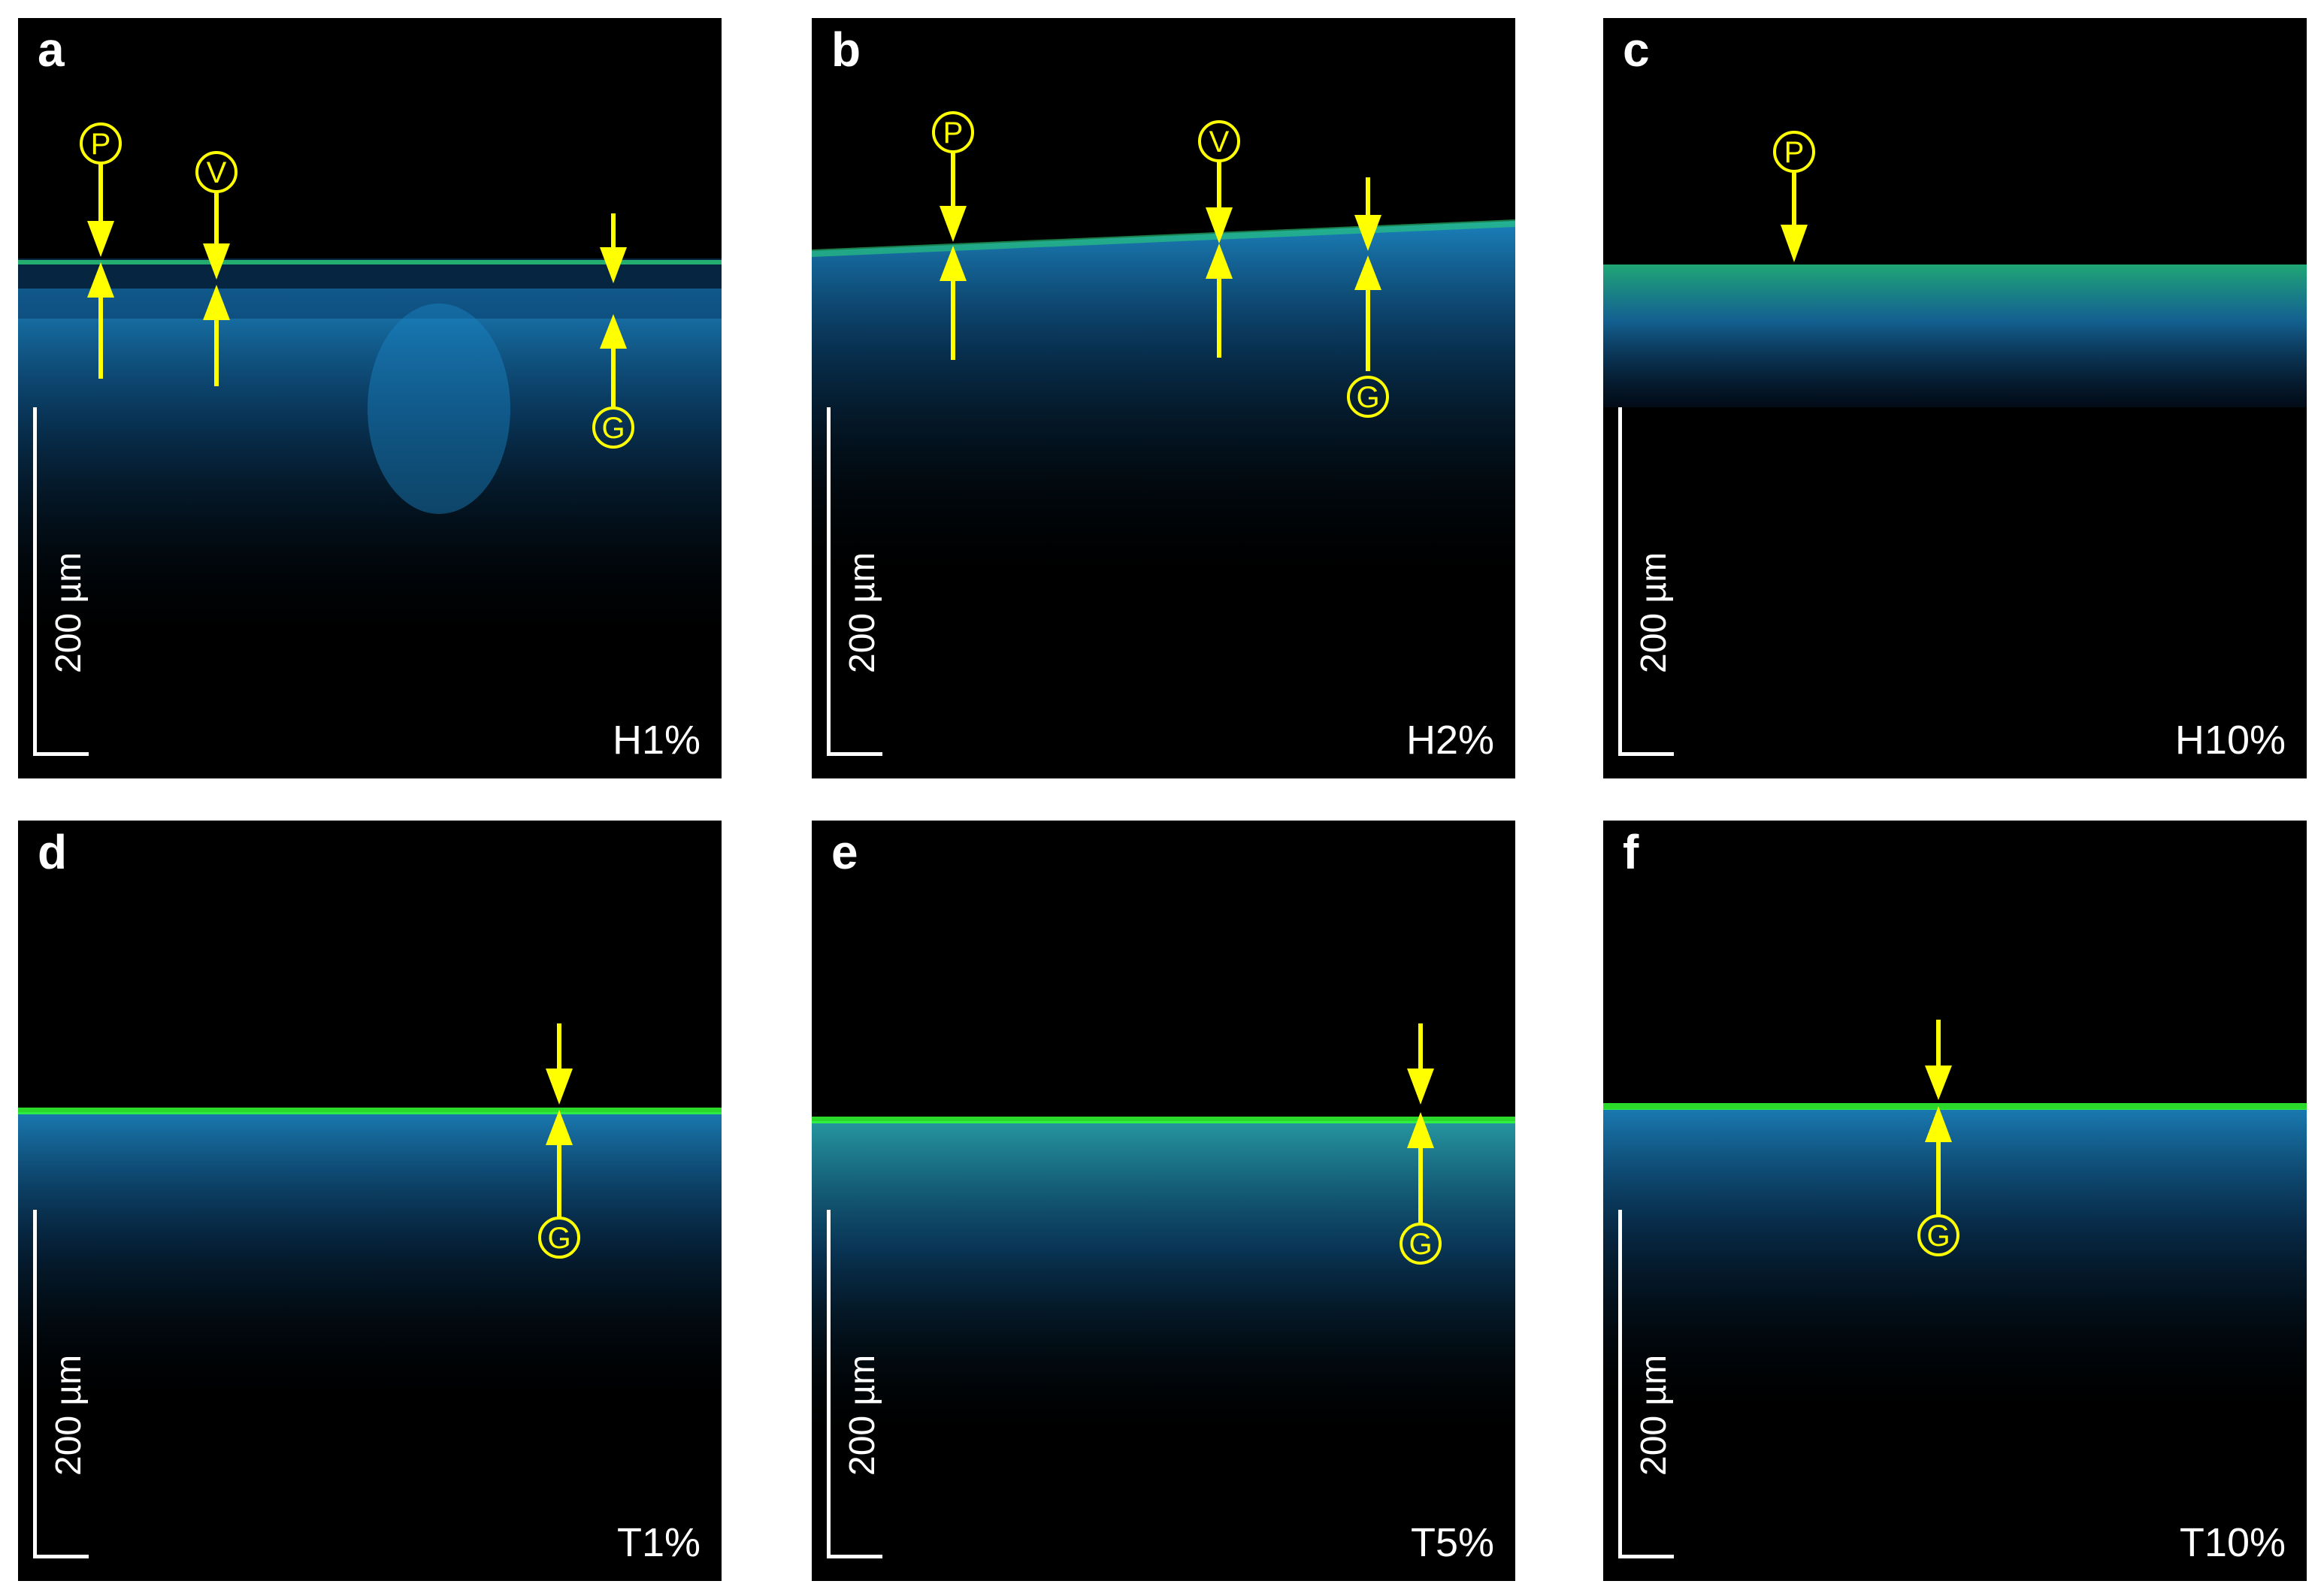 The image size is (2324, 1593). Describe the element at coordinates (370, 1260) in the screenshot. I see `oct-image-d` at that location.